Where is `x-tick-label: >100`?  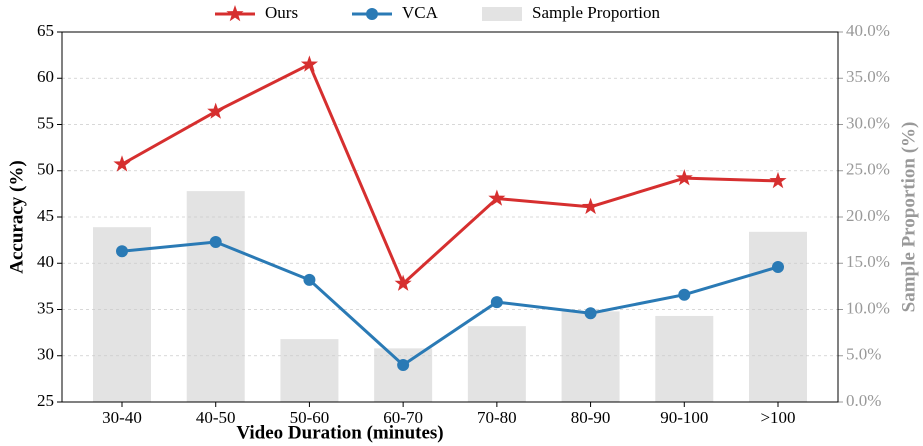 x-tick-label: >100 is located at coordinates (777, 417).